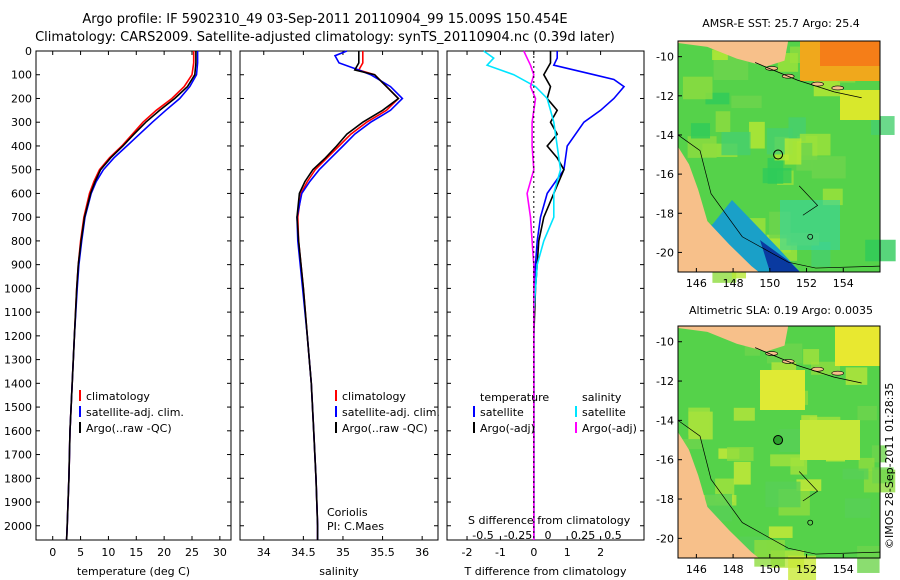  I want to click on xtick-label: 36, so click(422, 552).